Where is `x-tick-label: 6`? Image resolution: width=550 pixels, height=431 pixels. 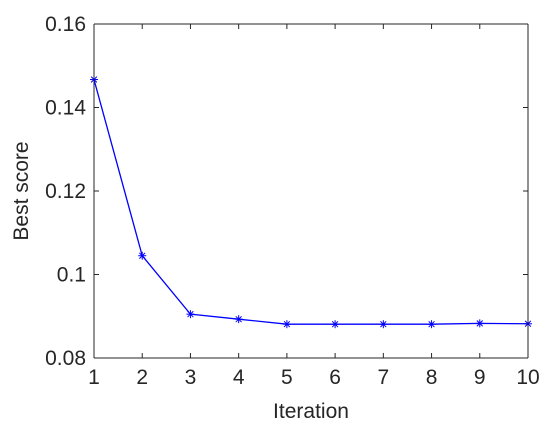
x-tick-label: 6 is located at coordinates (335, 377).